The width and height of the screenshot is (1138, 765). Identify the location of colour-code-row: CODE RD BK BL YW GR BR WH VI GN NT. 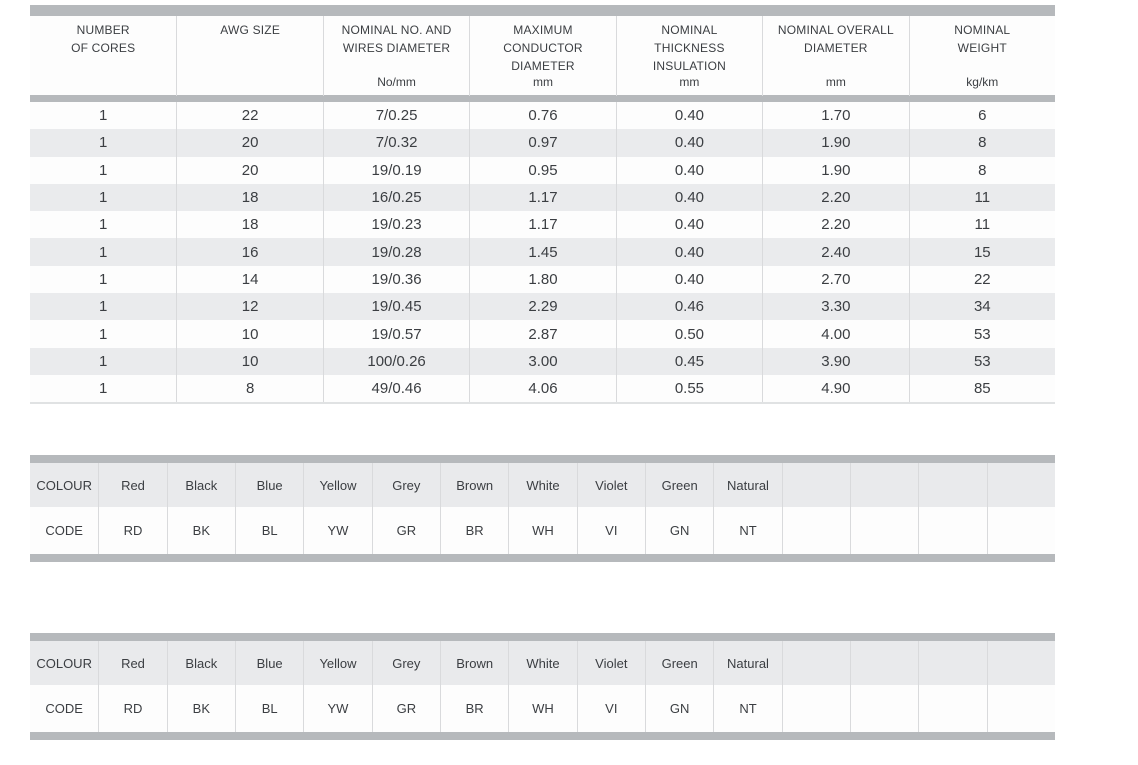
(542, 708).